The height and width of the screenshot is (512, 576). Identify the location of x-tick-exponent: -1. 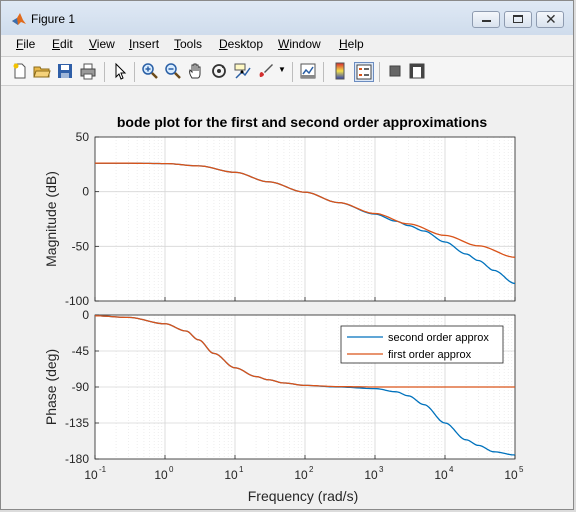
(103, 469).